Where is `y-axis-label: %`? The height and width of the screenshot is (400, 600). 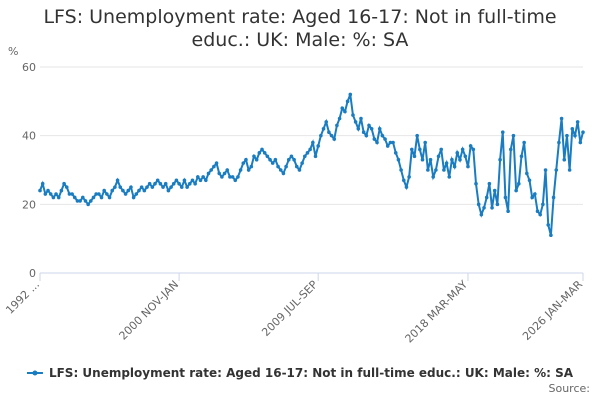
y-axis-label: % is located at coordinates (13, 51).